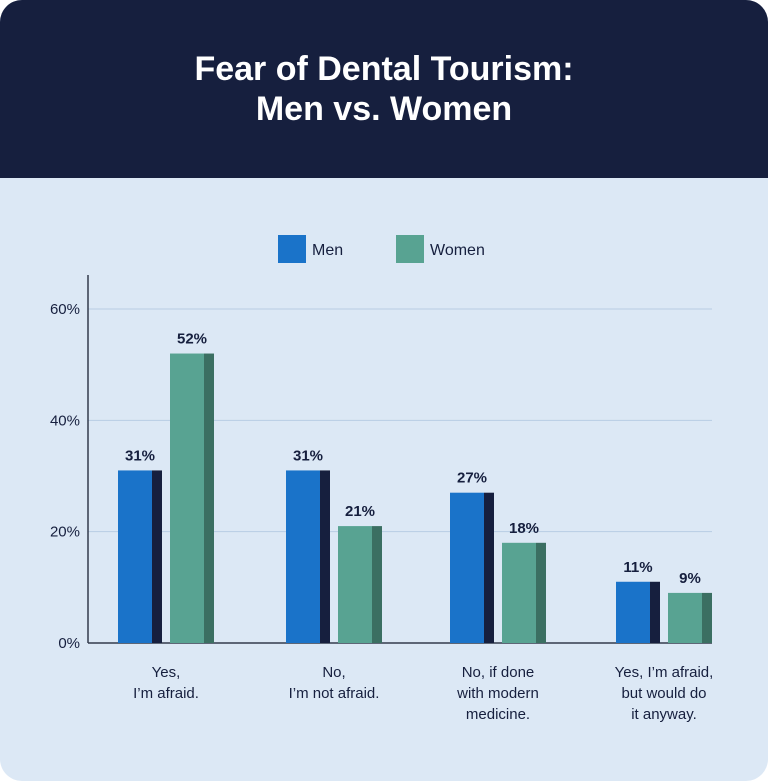 The height and width of the screenshot is (781, 768). I want to click on legend-swatch-women, so click(410, 249).